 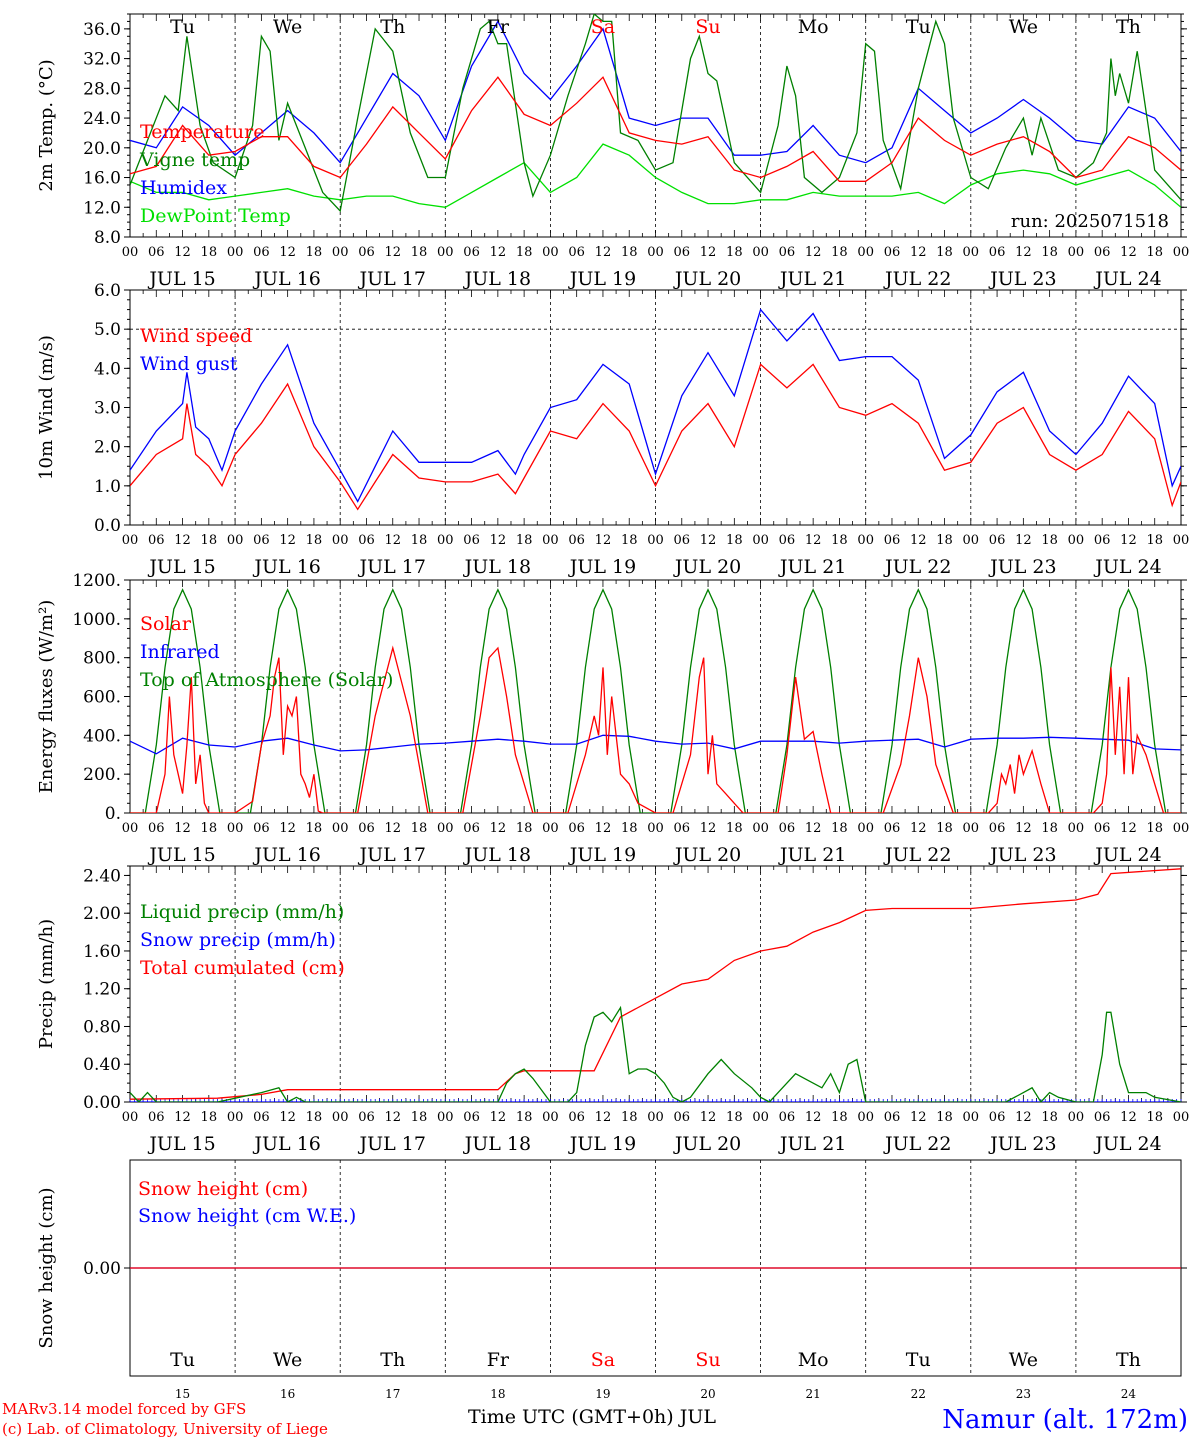 I want to click on y-tick-label: 0.00, so click(x=102, y=1103).